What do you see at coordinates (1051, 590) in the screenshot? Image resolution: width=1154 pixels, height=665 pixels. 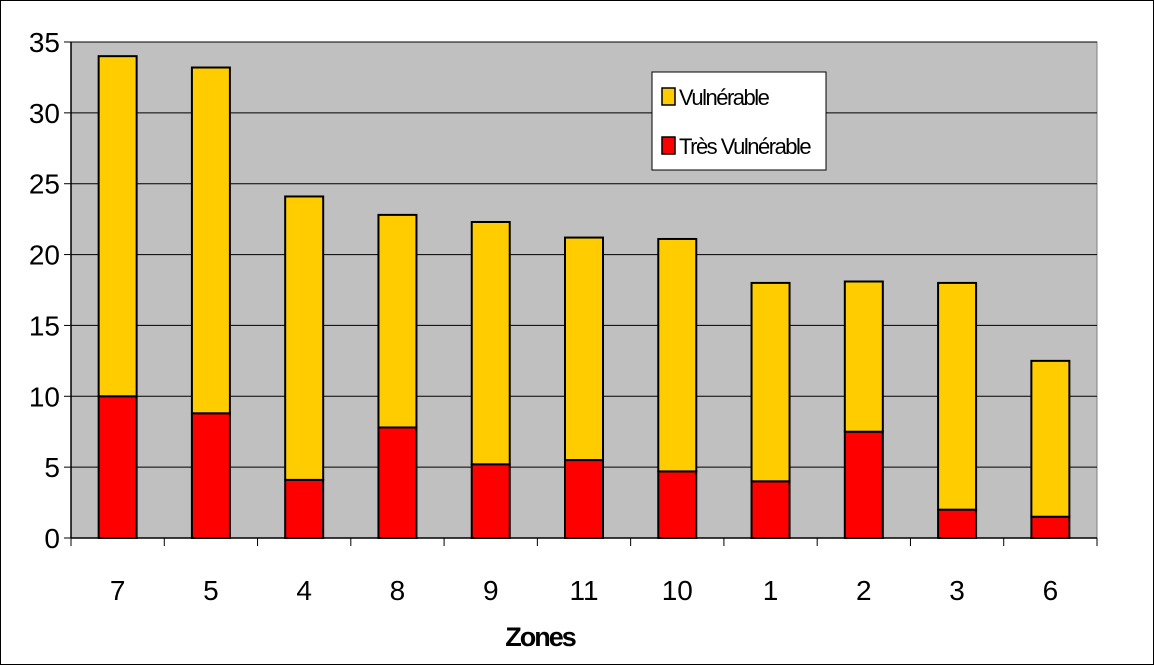 I see `x-tick-label: 6` at bounding box center [1051, 590].